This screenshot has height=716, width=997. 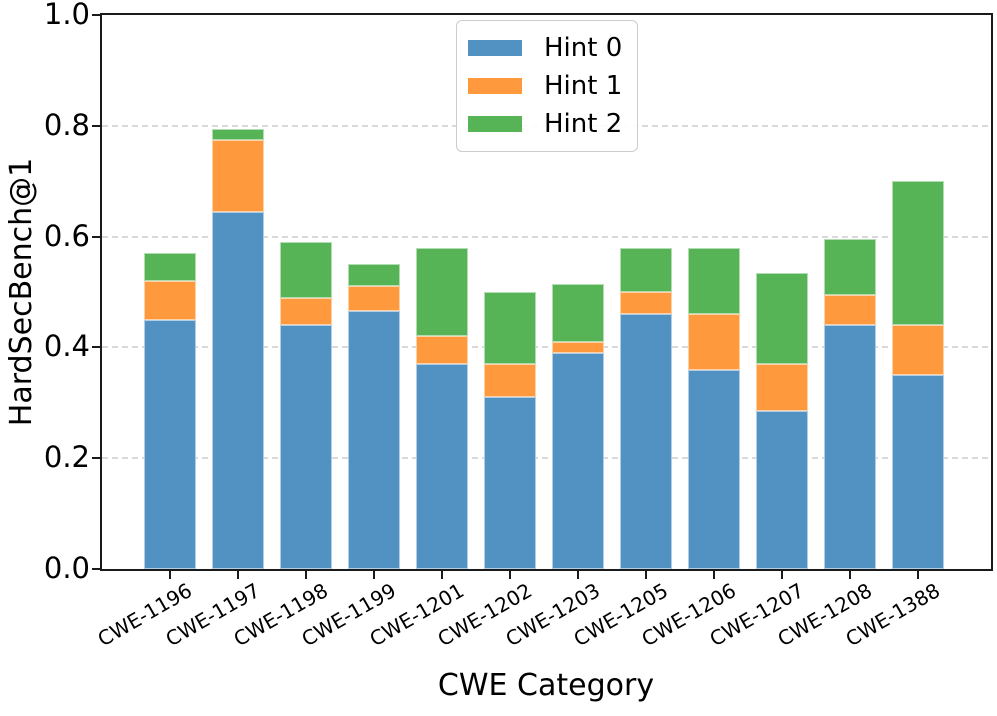 What do you see at coordinates (546, 458) in the screenshot?
I see `gridline-0.2` at bounding box center [546, 458].